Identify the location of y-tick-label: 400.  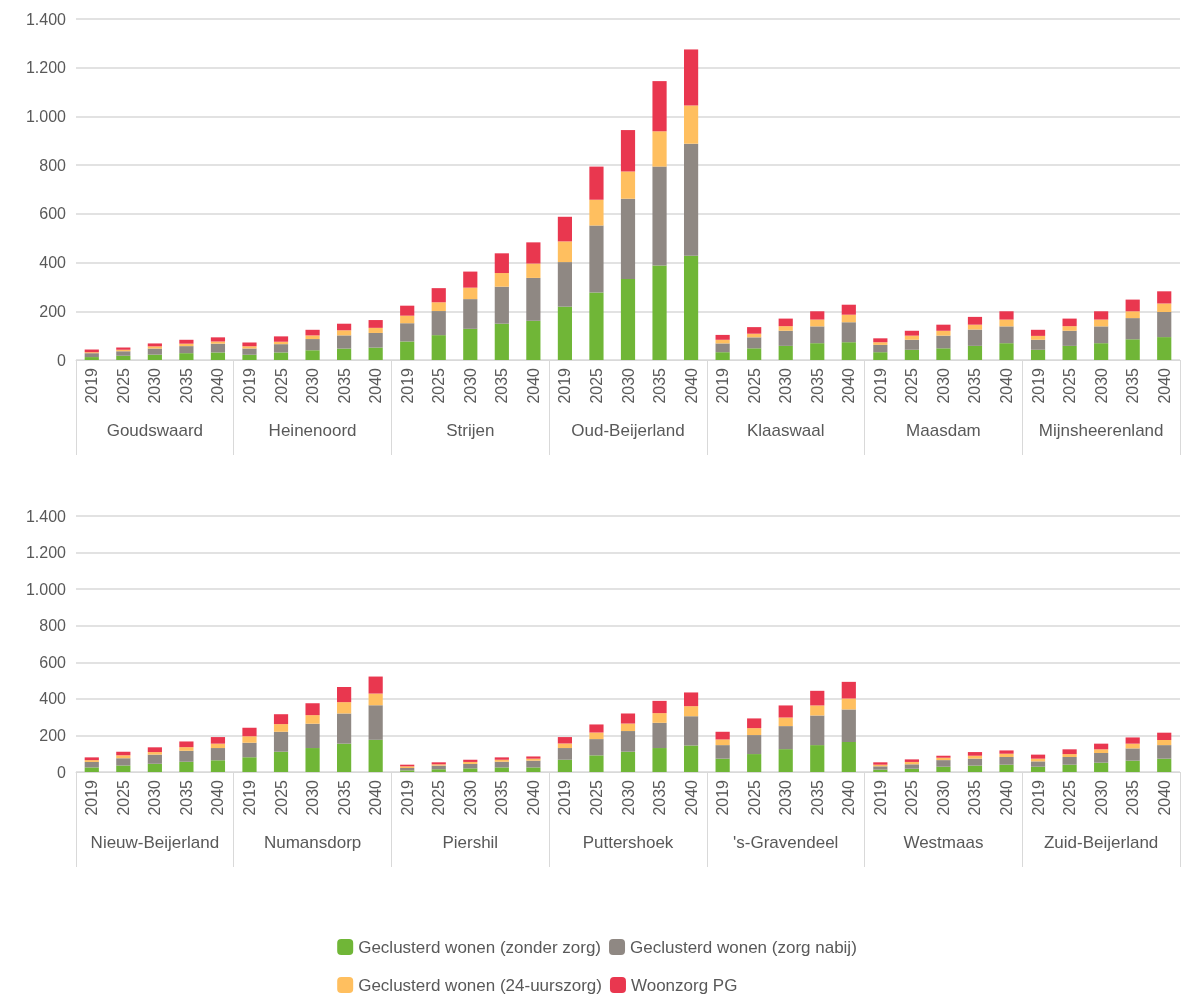
(53, 263).